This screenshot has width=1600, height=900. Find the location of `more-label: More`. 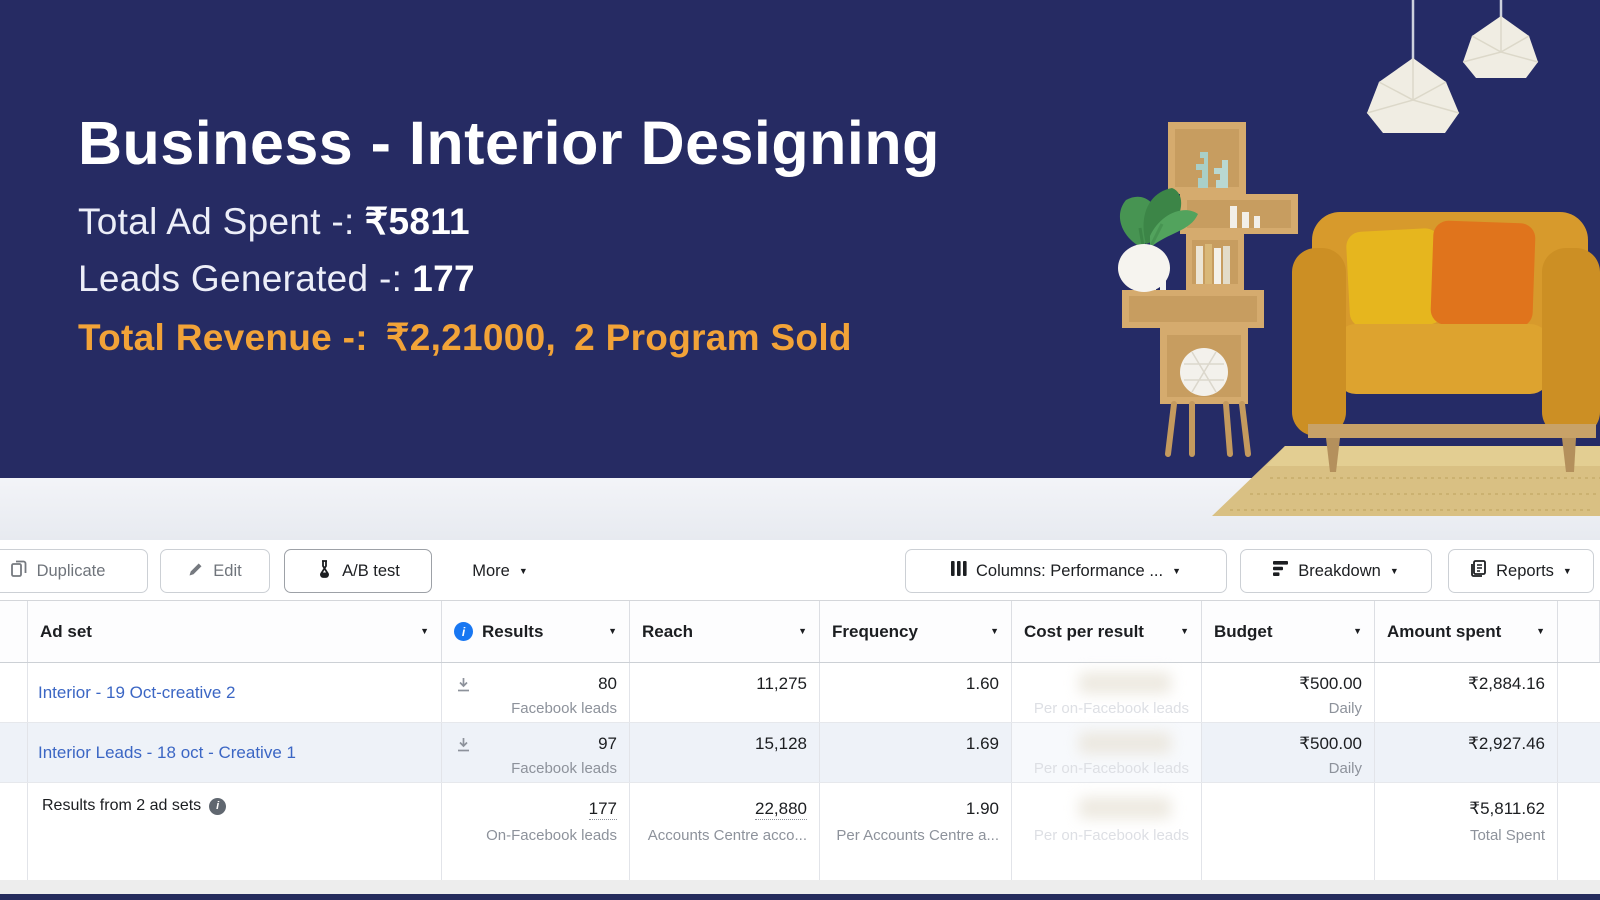

more-label: More is located at coordinates (491, 570).